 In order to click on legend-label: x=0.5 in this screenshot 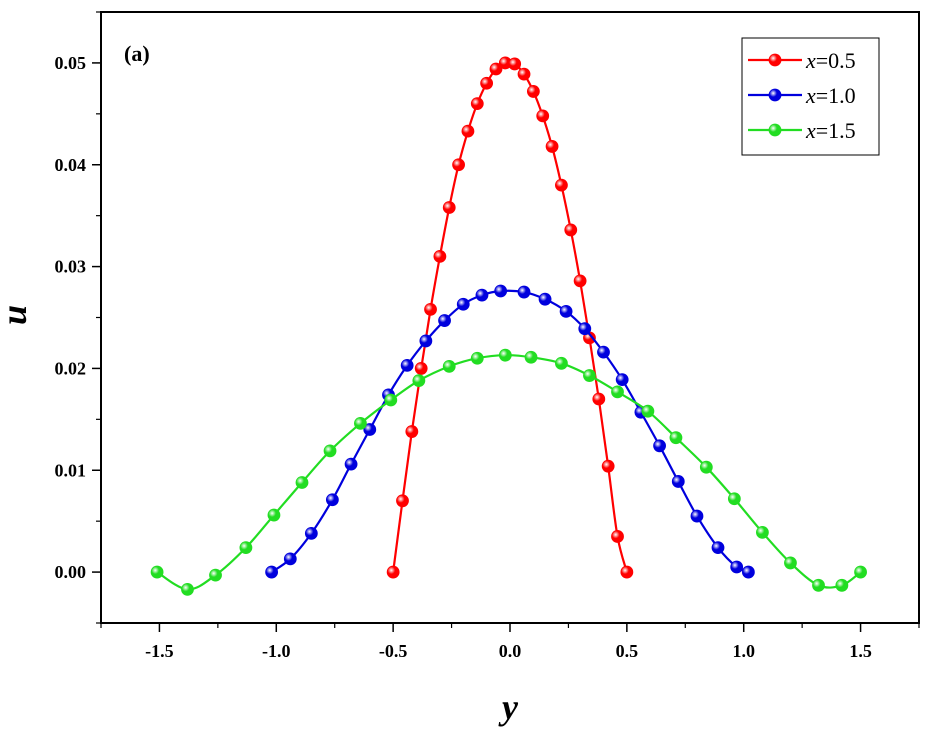, I will do `click(830, 60)`.